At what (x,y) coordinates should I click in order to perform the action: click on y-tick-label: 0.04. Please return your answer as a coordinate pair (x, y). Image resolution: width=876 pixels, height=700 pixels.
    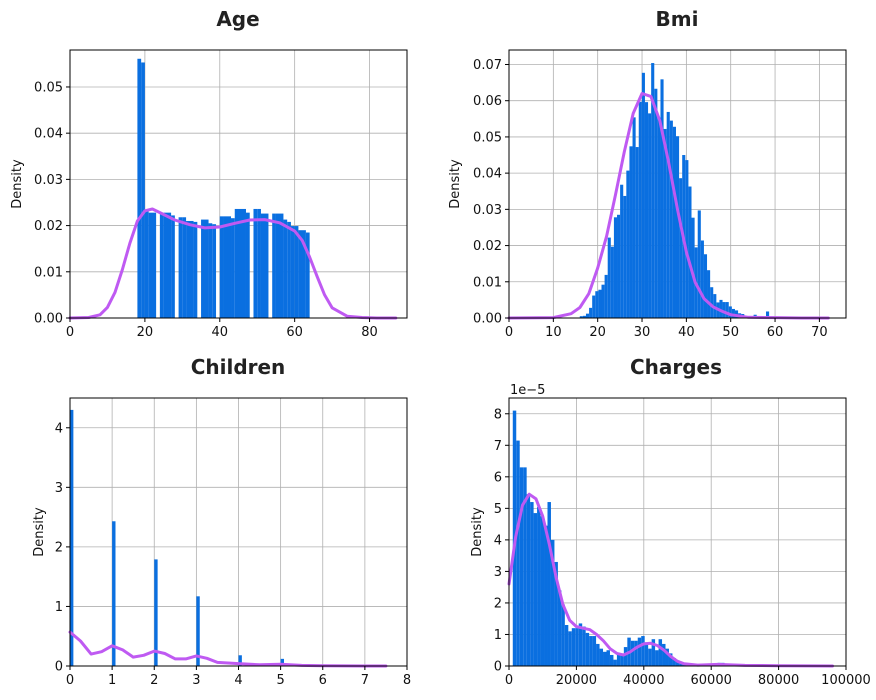
    Looking at the image, I should click on (487, 174).